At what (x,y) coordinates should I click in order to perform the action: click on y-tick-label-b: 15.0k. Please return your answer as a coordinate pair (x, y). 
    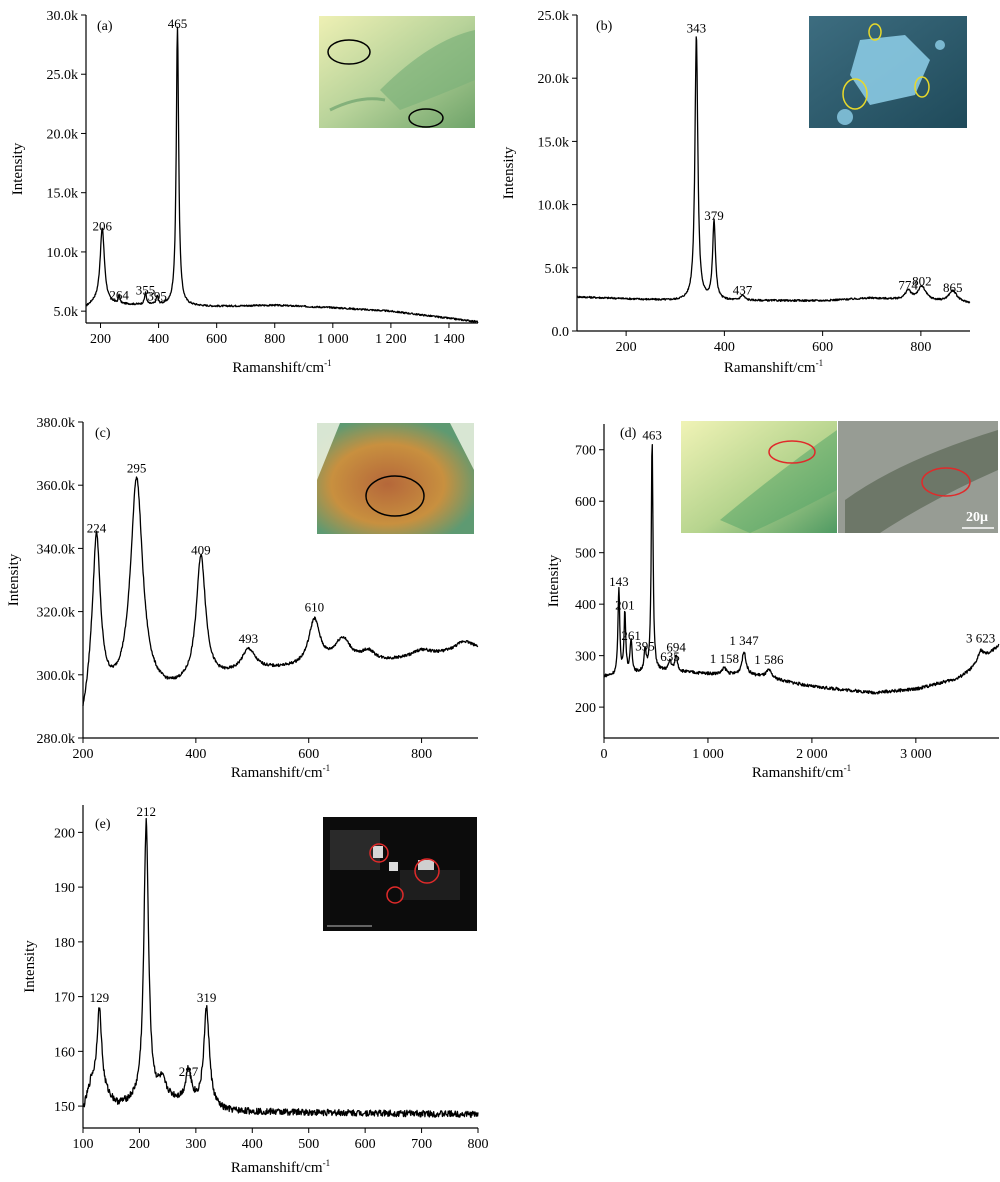
    Looking at the image, I should click on (554, 142).